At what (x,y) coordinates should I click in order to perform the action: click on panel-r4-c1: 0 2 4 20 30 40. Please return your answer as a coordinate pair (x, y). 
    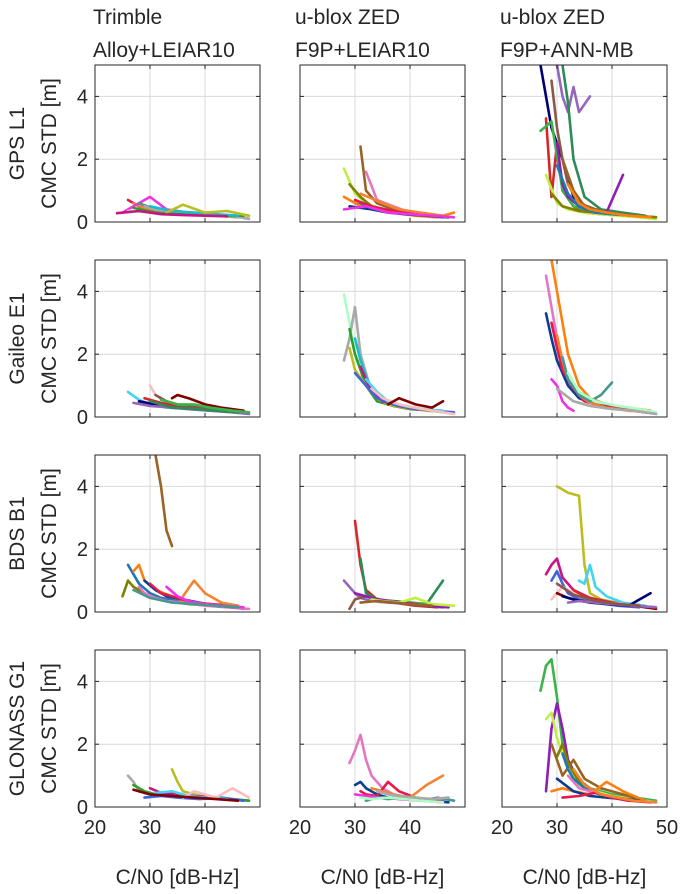
    Looking at the image, I should click on (169, 744).